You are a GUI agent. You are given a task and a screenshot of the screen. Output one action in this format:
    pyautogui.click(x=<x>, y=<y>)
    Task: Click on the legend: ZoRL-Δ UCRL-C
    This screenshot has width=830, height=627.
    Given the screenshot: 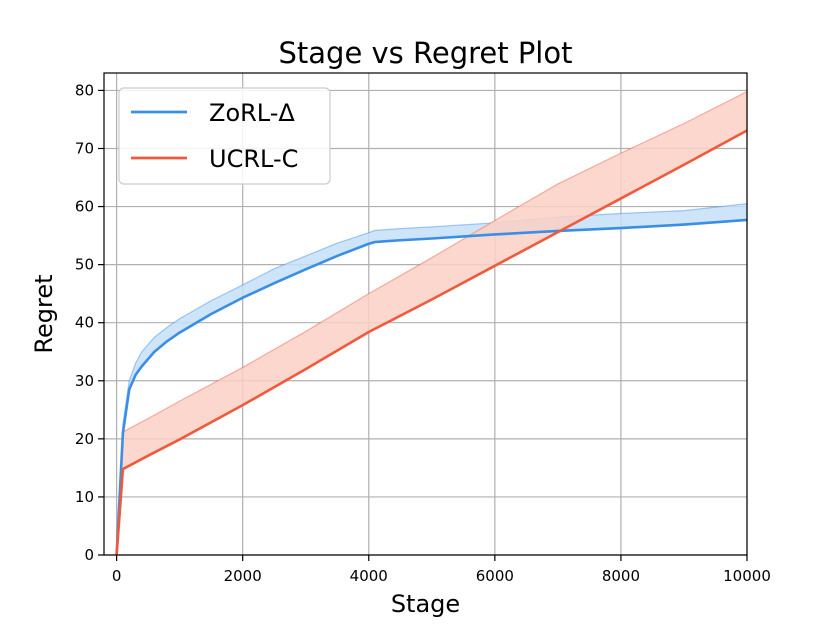 What is the action you would take?
    pyautogui.click(x=224, y=136)
    